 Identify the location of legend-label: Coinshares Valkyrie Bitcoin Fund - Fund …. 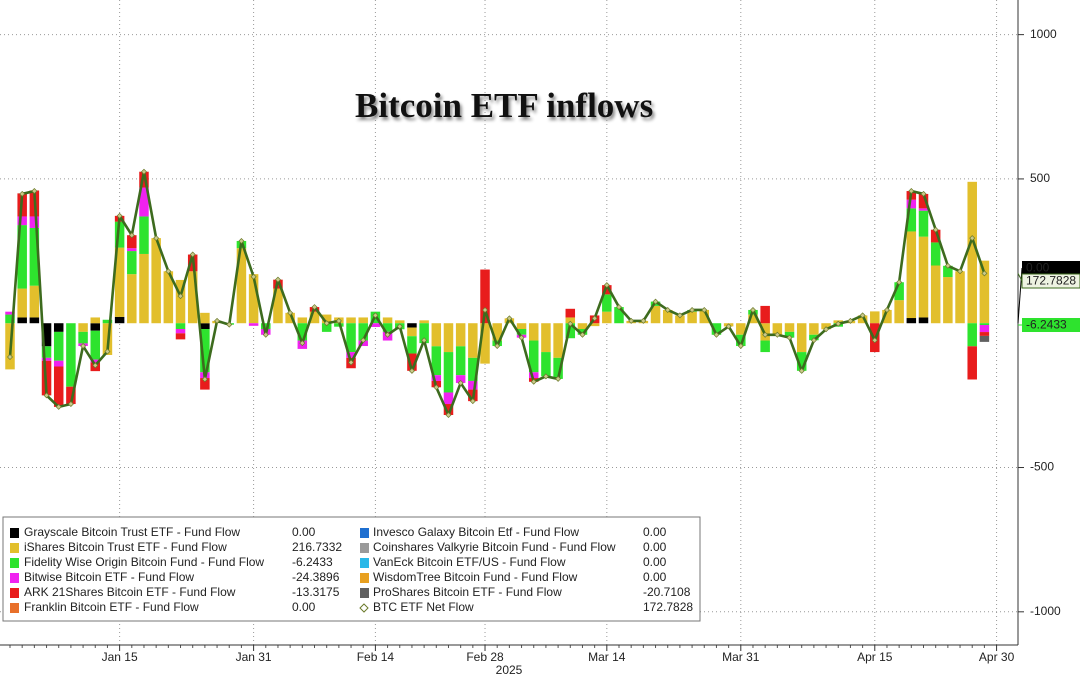
(494, 547).